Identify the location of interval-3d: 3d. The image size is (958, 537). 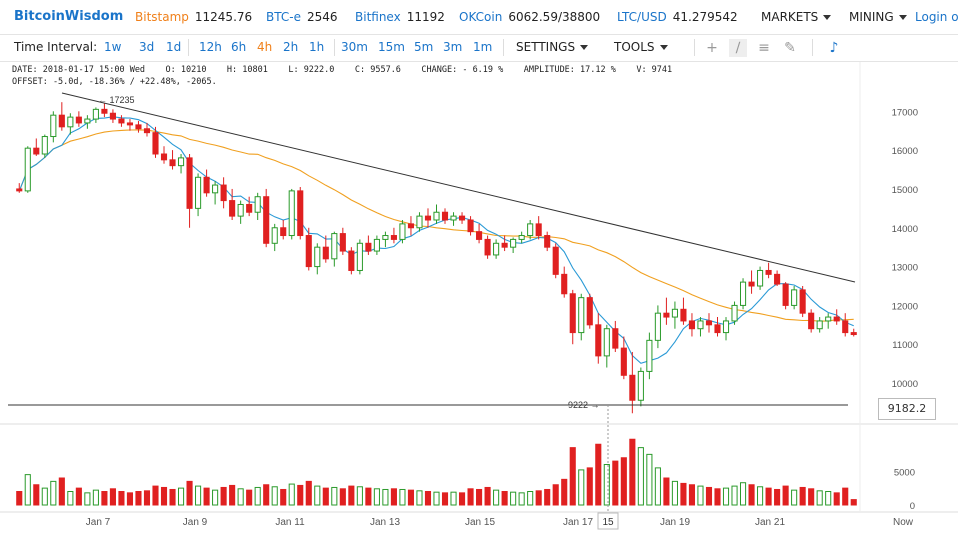
(147, 47).